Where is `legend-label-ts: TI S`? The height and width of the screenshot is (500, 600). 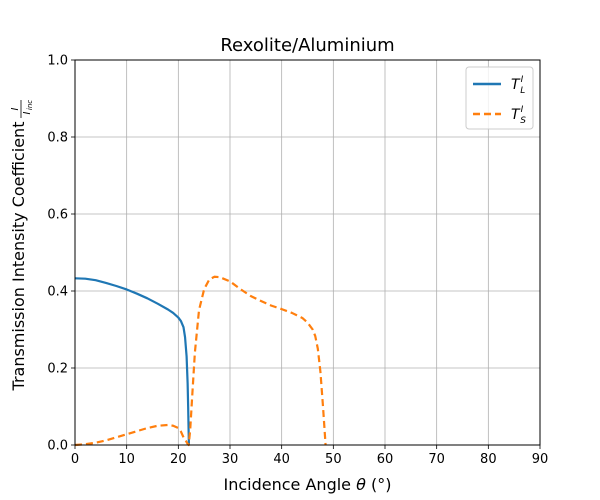 legend-label-ts: TI S is located at coordinates (518, 115).